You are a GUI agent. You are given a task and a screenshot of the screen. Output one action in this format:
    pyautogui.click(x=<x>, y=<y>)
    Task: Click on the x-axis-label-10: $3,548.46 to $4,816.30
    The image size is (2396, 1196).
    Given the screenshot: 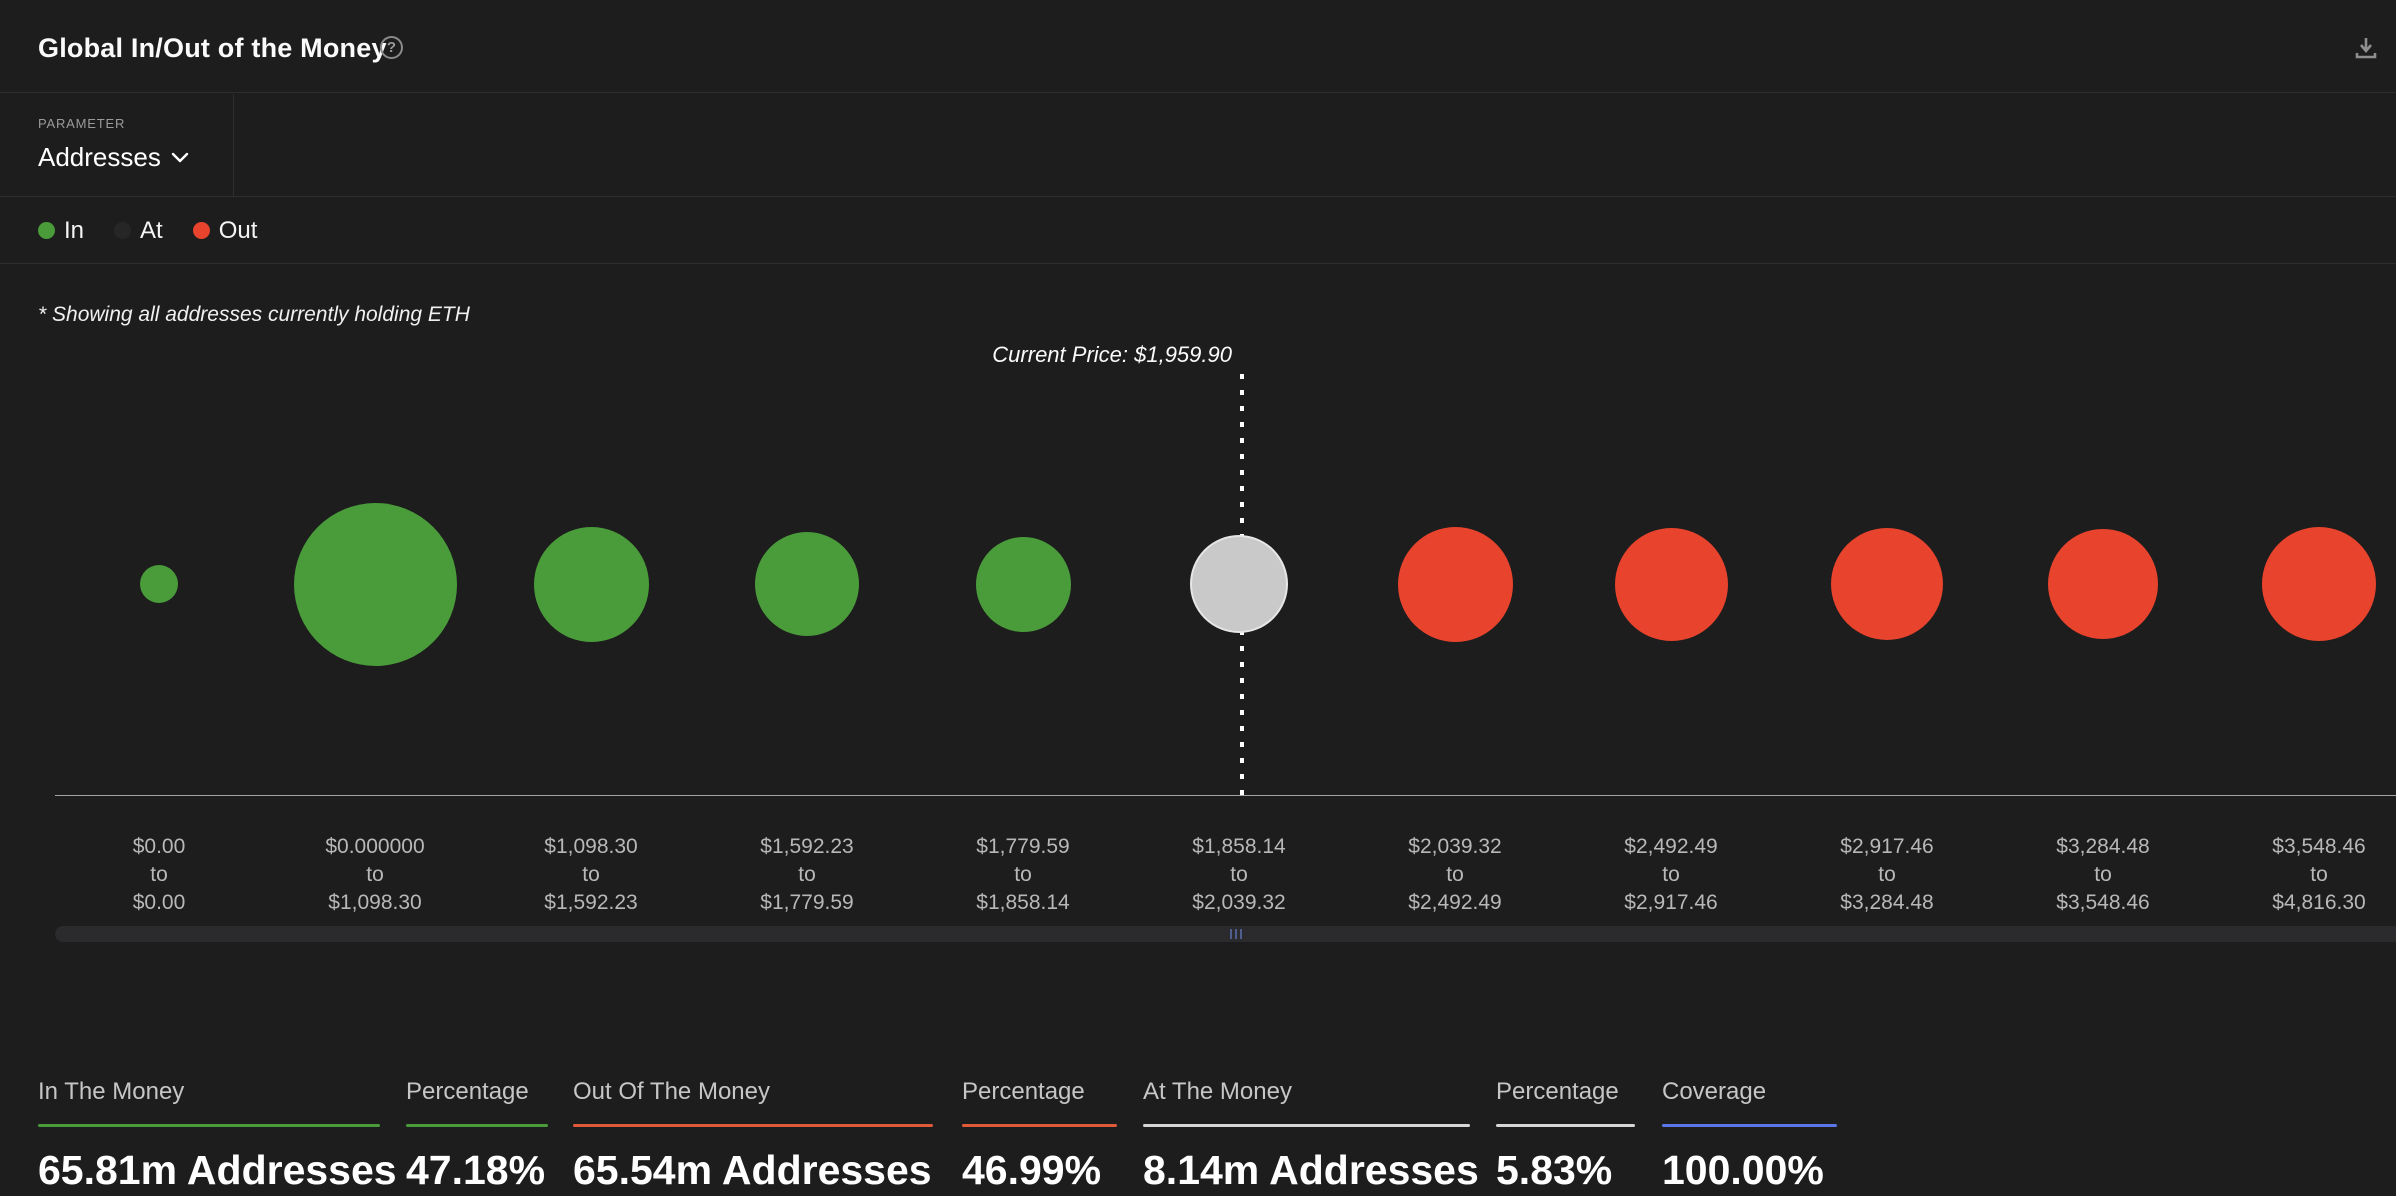 What is the action you would take?
    pyautogui.click(x=2319, y=874)
    